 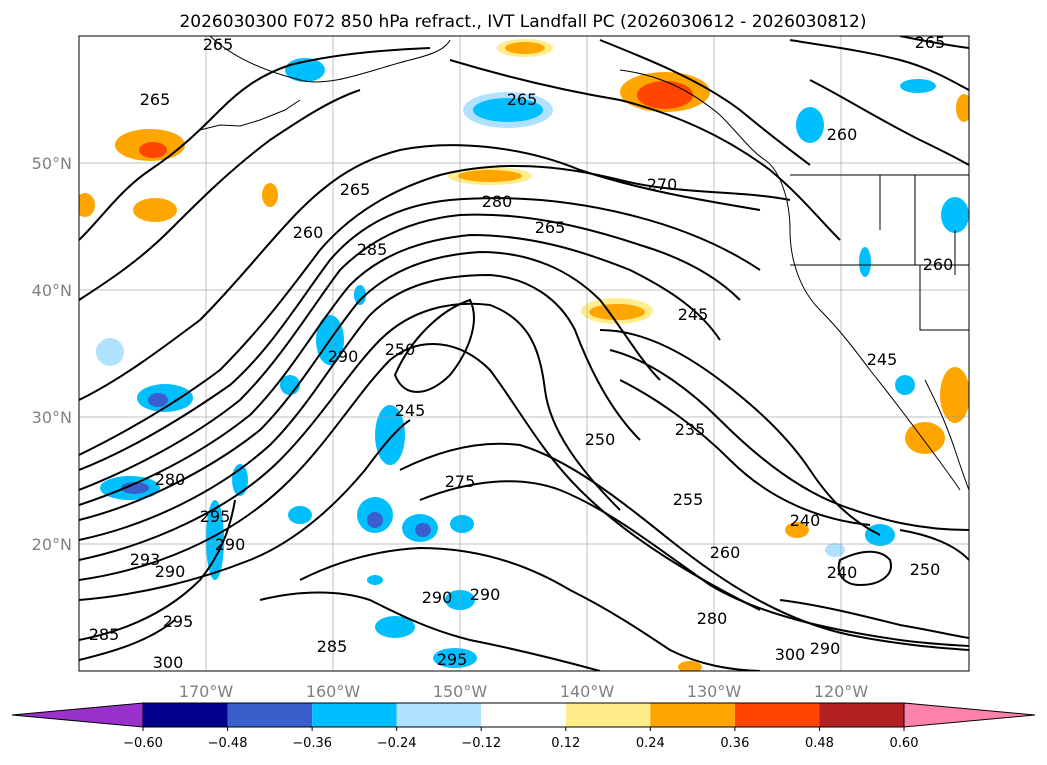 What do you see at coordinates (52, 163) in the screenshot?
I see `lat-label: 50°N` at bounding box center [52, 163].